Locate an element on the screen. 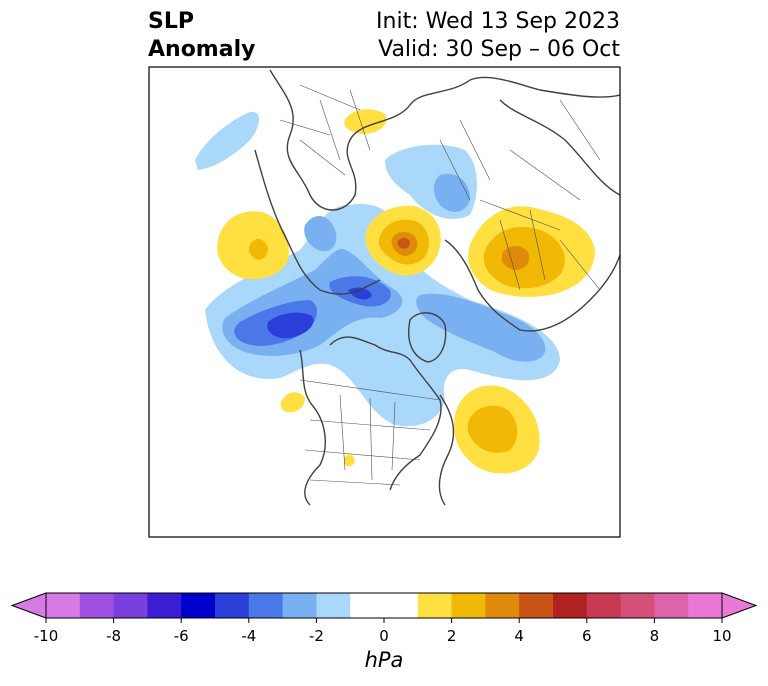 The height and width of the screenshot is (686, 768). title-line-1: SLP is located at coordinates (171, 21).